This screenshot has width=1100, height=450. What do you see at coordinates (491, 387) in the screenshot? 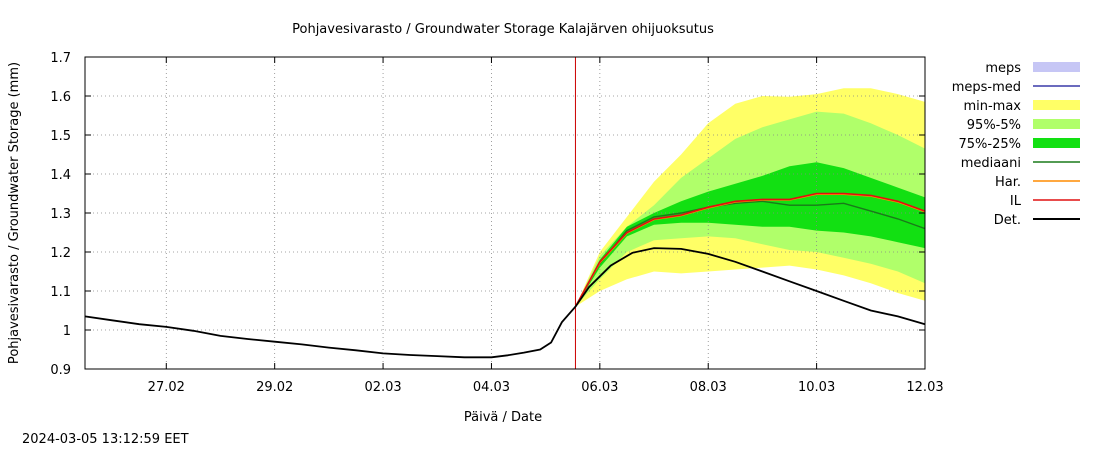
I see `x-tick-label-3: 04.03` at bounding box center [491, 387].